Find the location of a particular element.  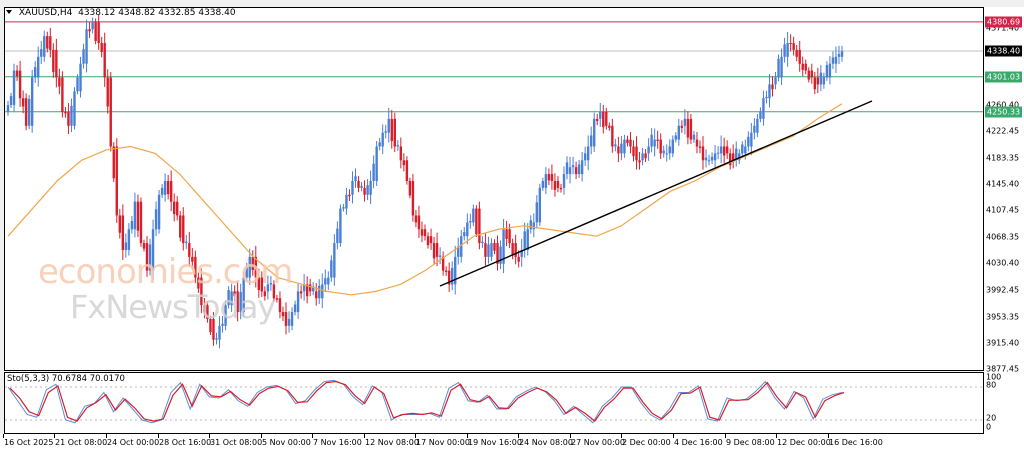

price-level-tag: 4338.40 is located at coordinates (1004, 51).